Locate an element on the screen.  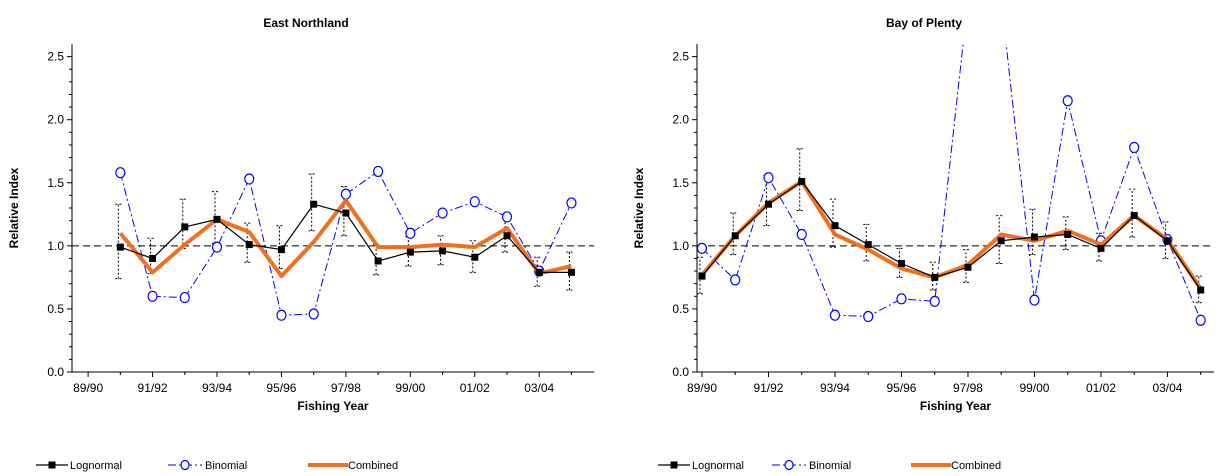
series-line-lognormal is located at coordinates (951, 235).